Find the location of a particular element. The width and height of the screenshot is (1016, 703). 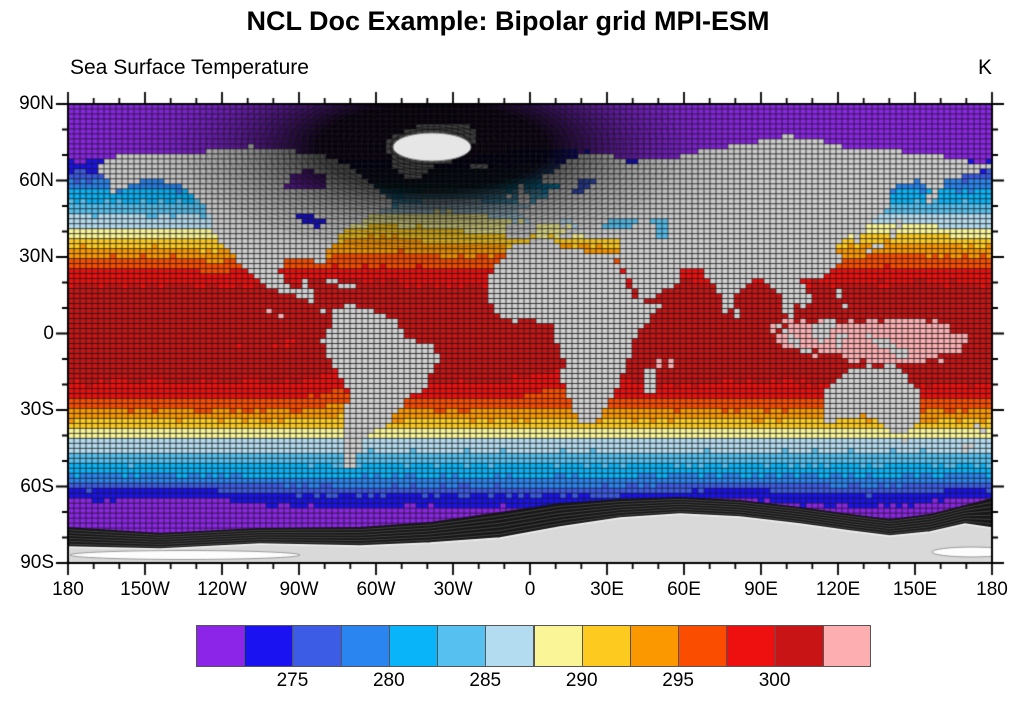

units-label: K is located at coordinates (984, 67).